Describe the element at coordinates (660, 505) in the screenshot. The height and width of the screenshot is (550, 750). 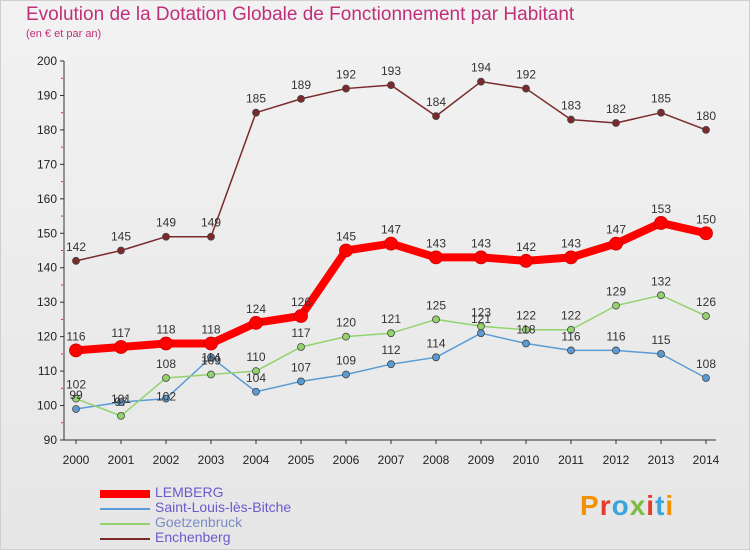
I see `logo-letter: t` at that location.